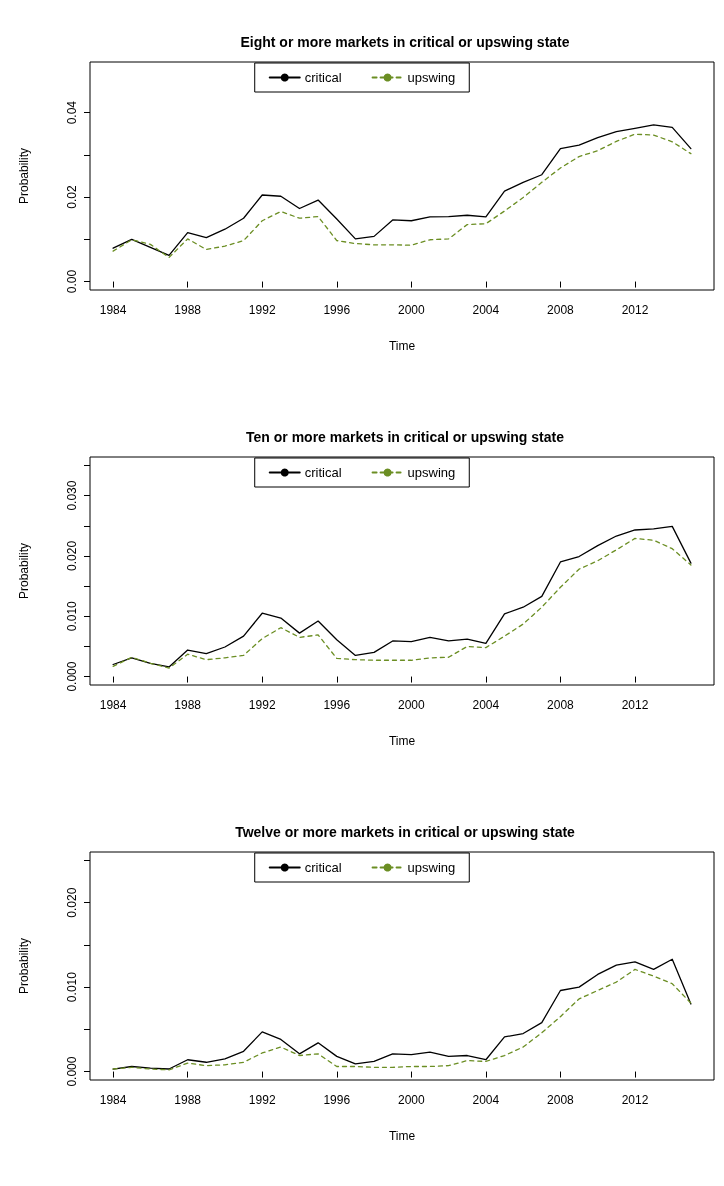 The image size is (724, 1186). I want to click on chart-title: Ten or more markets in critical or upswing state, so click(405, 437).